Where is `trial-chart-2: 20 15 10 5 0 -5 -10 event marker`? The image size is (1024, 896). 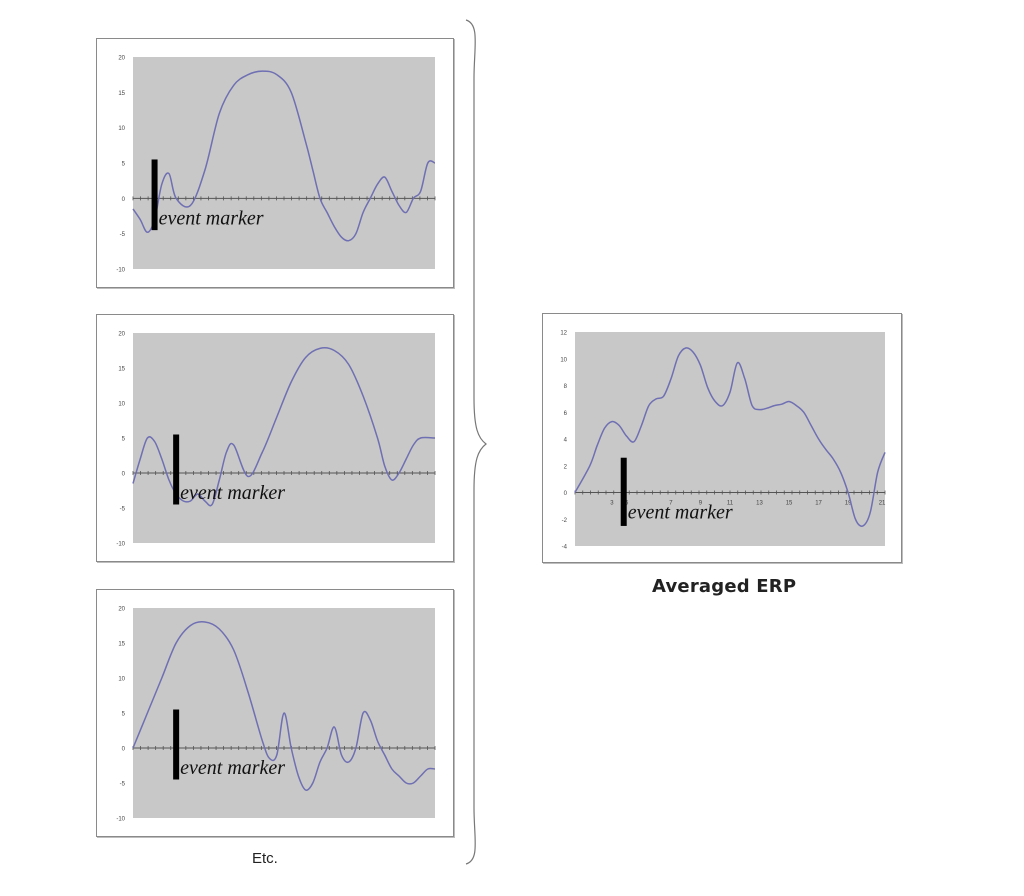
trial-chart-2: 20 15 10 5 0 -5 -10 event marker is located at coordinates (275, 438).